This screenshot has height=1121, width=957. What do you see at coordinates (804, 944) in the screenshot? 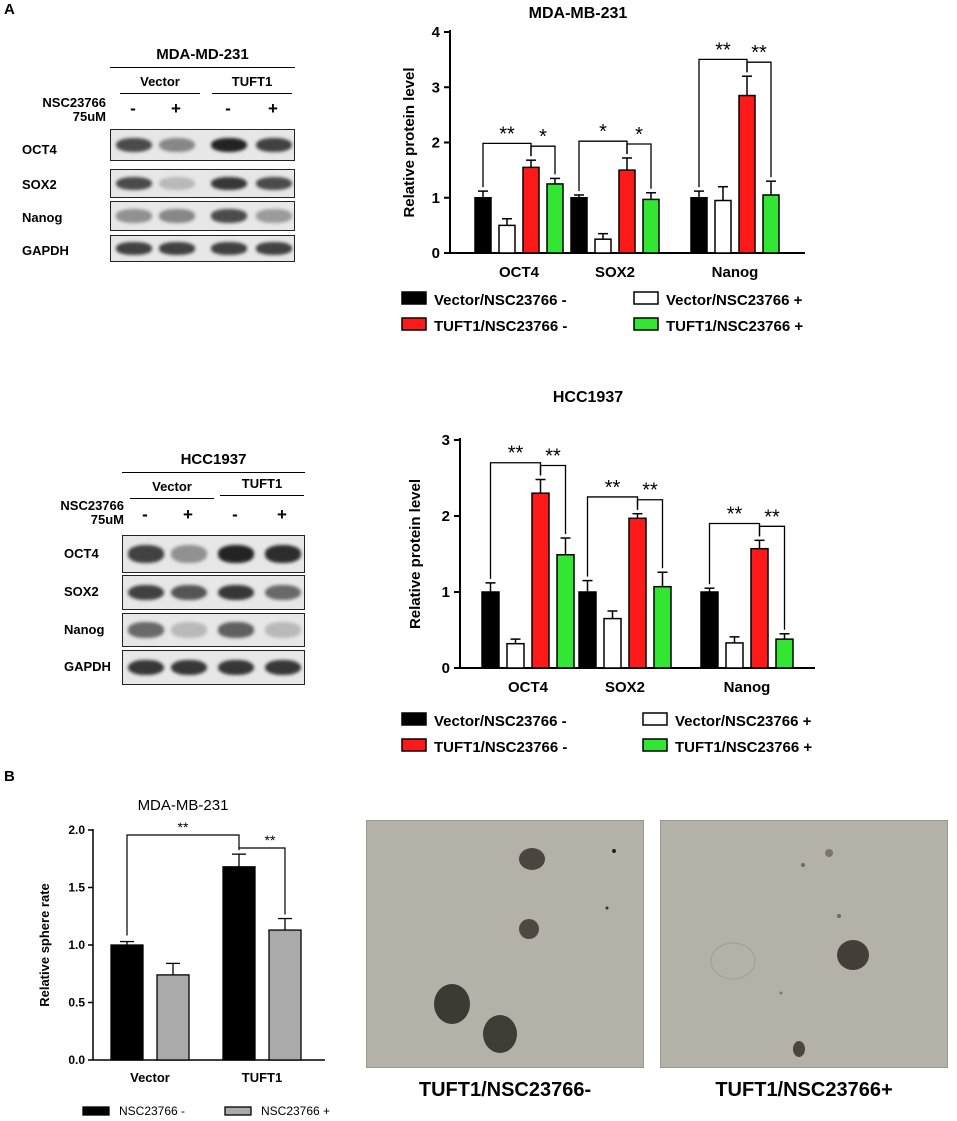
I see `sphere-photo-treated` at bounding box center [804, 944].